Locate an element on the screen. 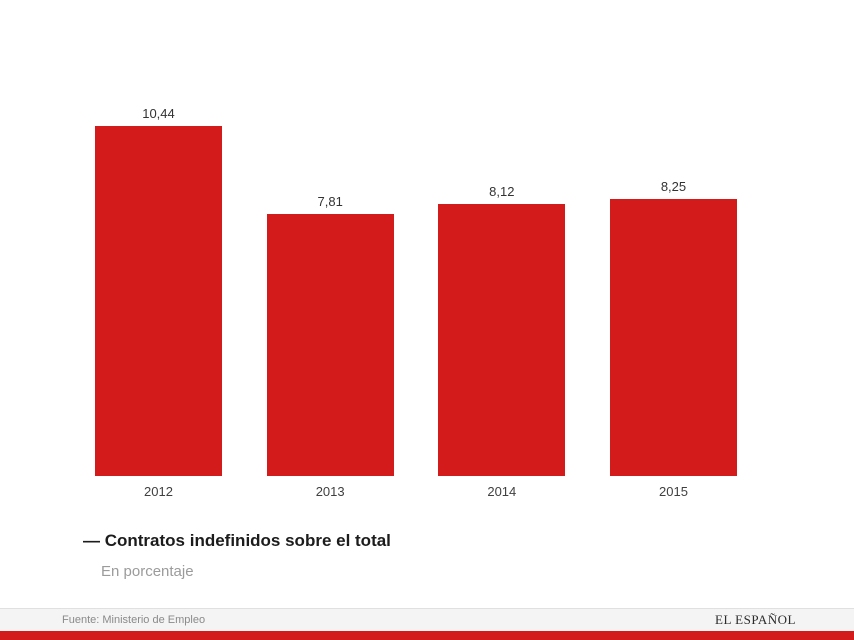  x-tick-label: 2013 is located at coordinates (330, 491).